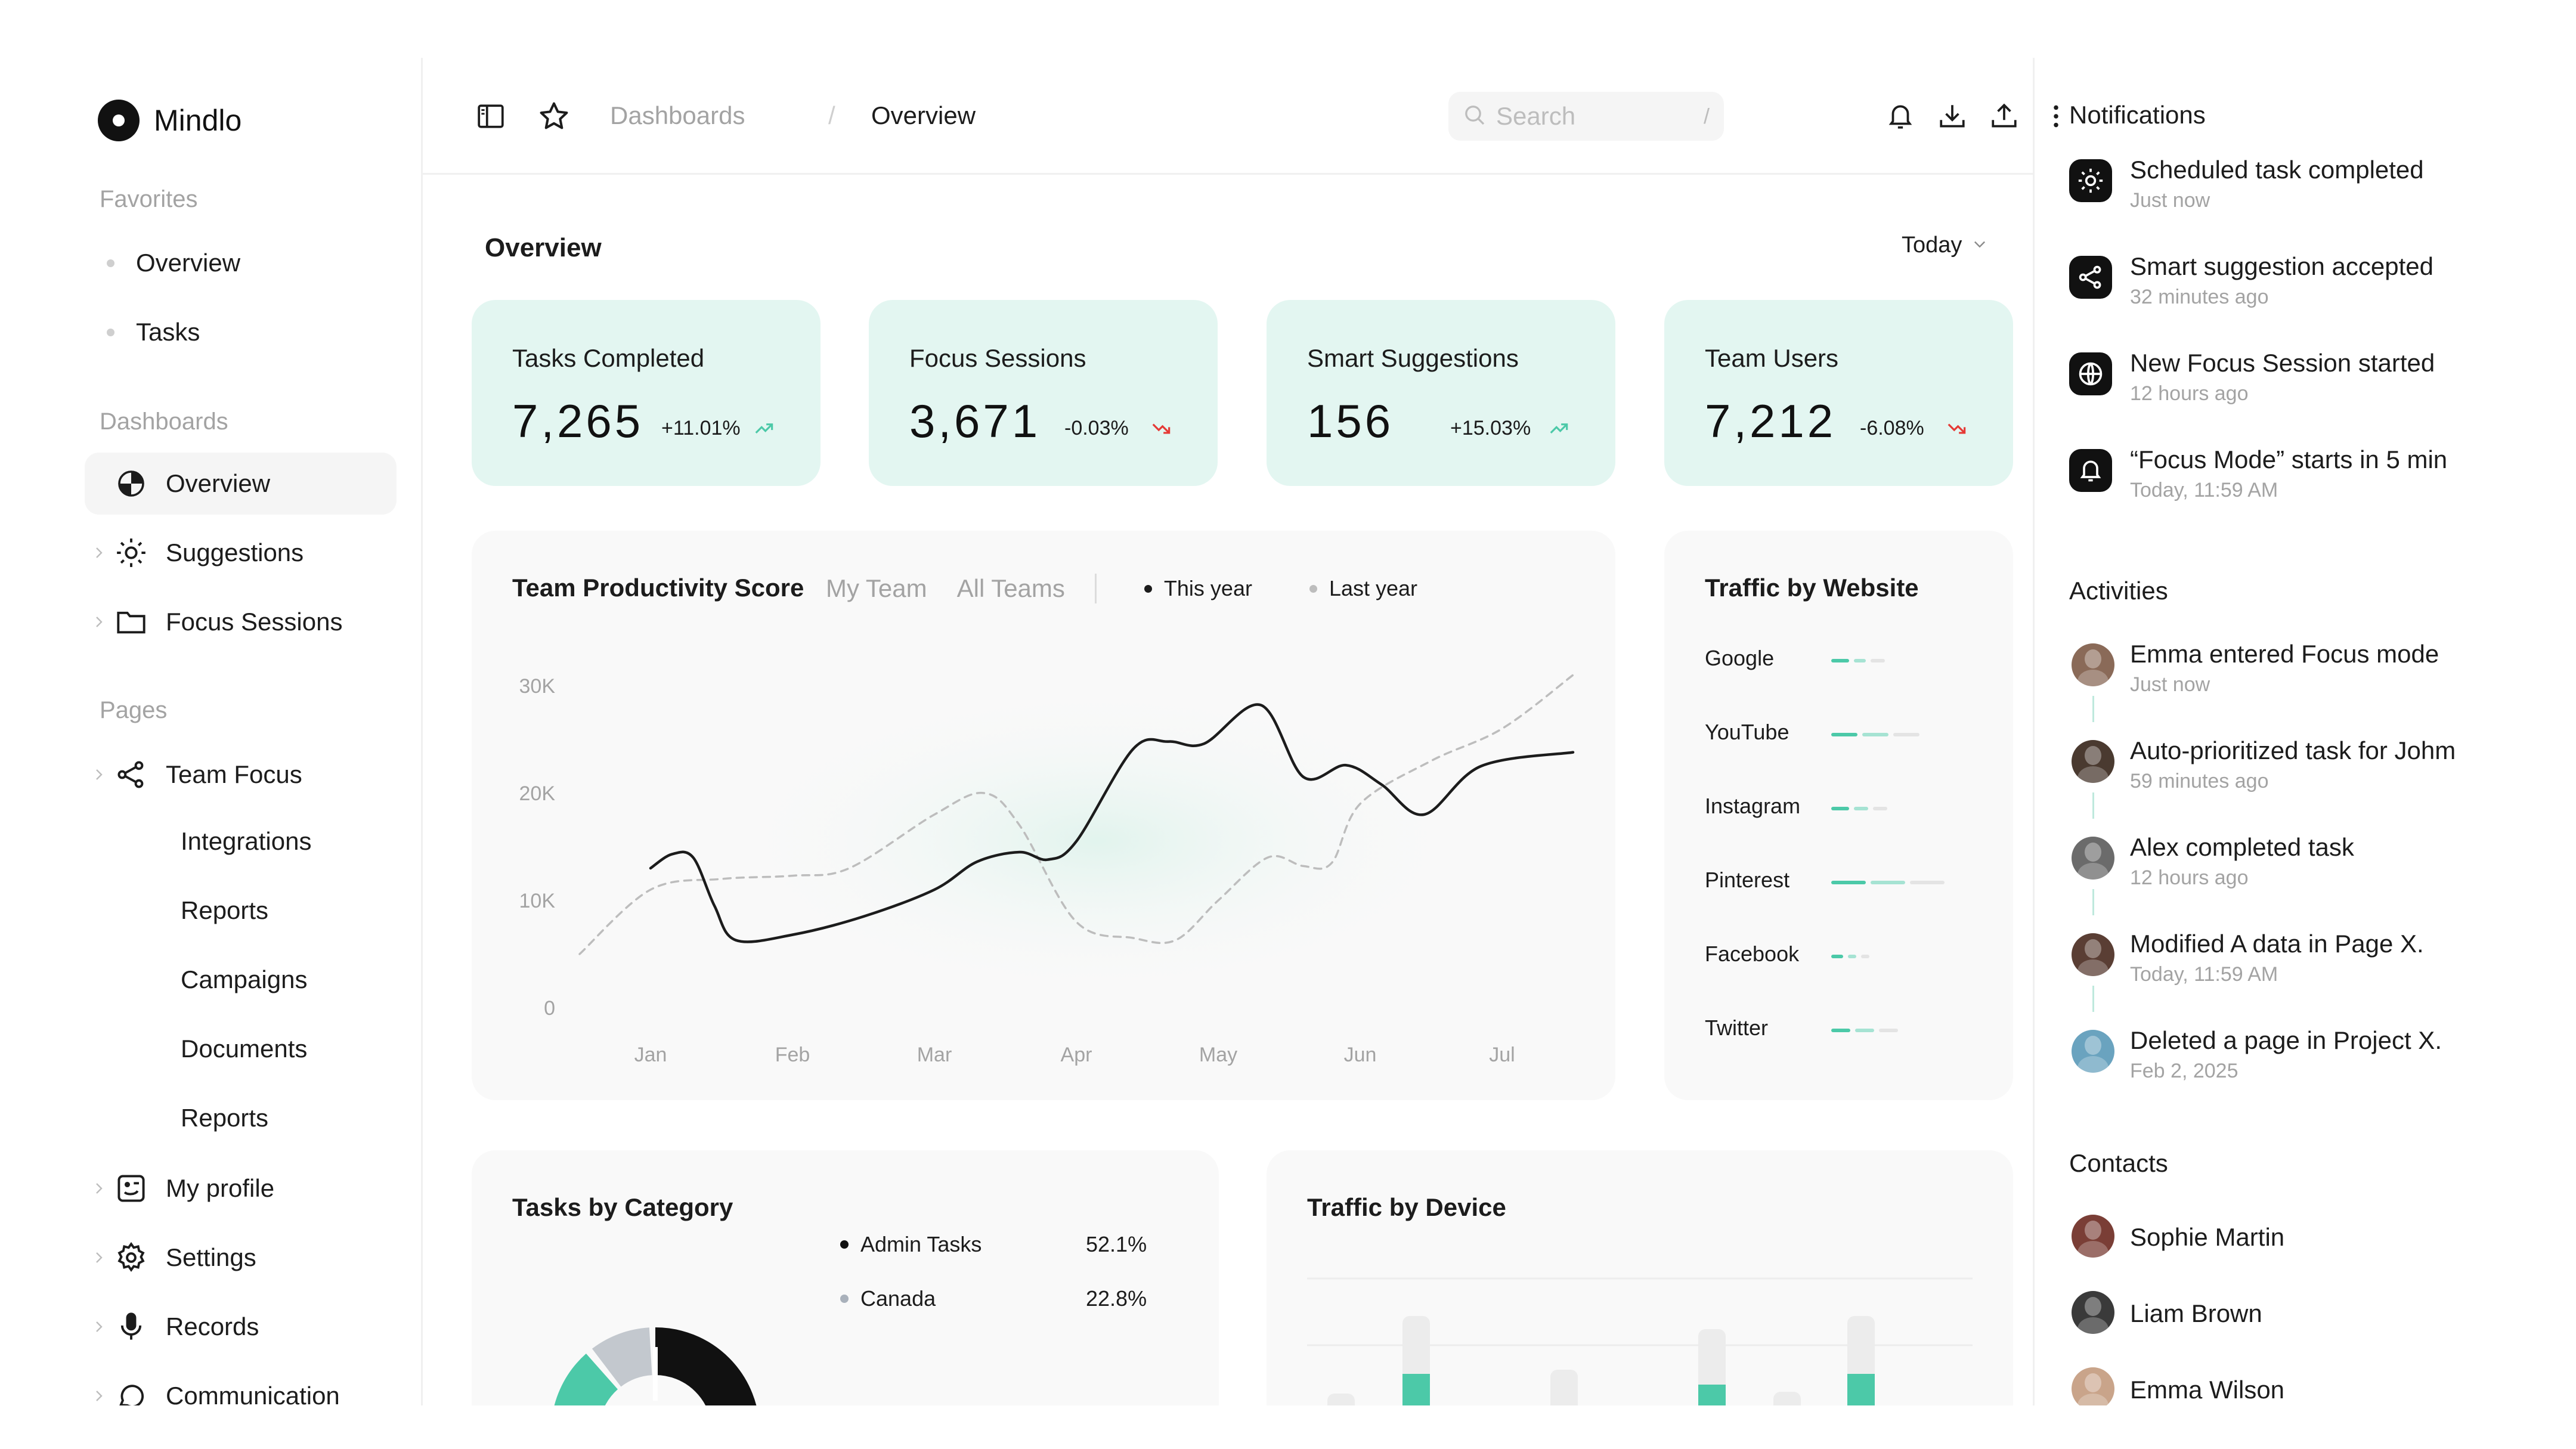 The height and width of the screenshot is (1449, 2576). Describe the element at coordinates (1241, 117) in the screenshot. I see `top-bar: Dashboards / Overview /` at that location.